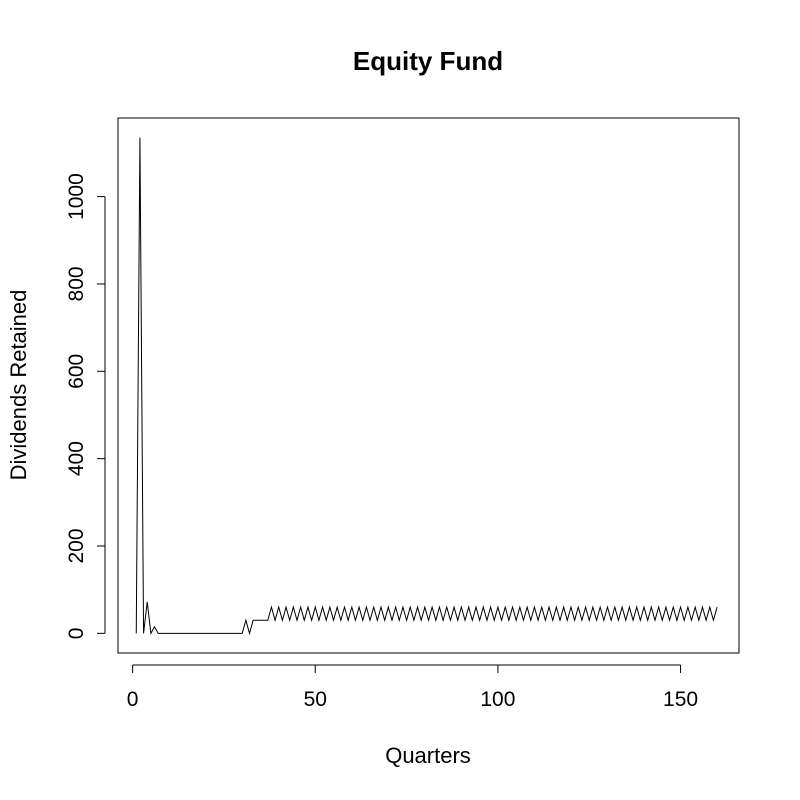 The image size is (800, 800). Describe the element at coordinates (428, 755) in the screenshot. I see `x-axis-label: Quarters` at that location.